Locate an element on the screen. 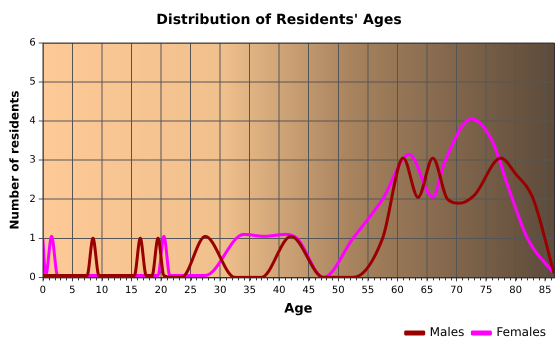 Image resolution: width=560 pixels, height=353 pixels. x-tick-label: 10 is located at coordinates (102, 290).